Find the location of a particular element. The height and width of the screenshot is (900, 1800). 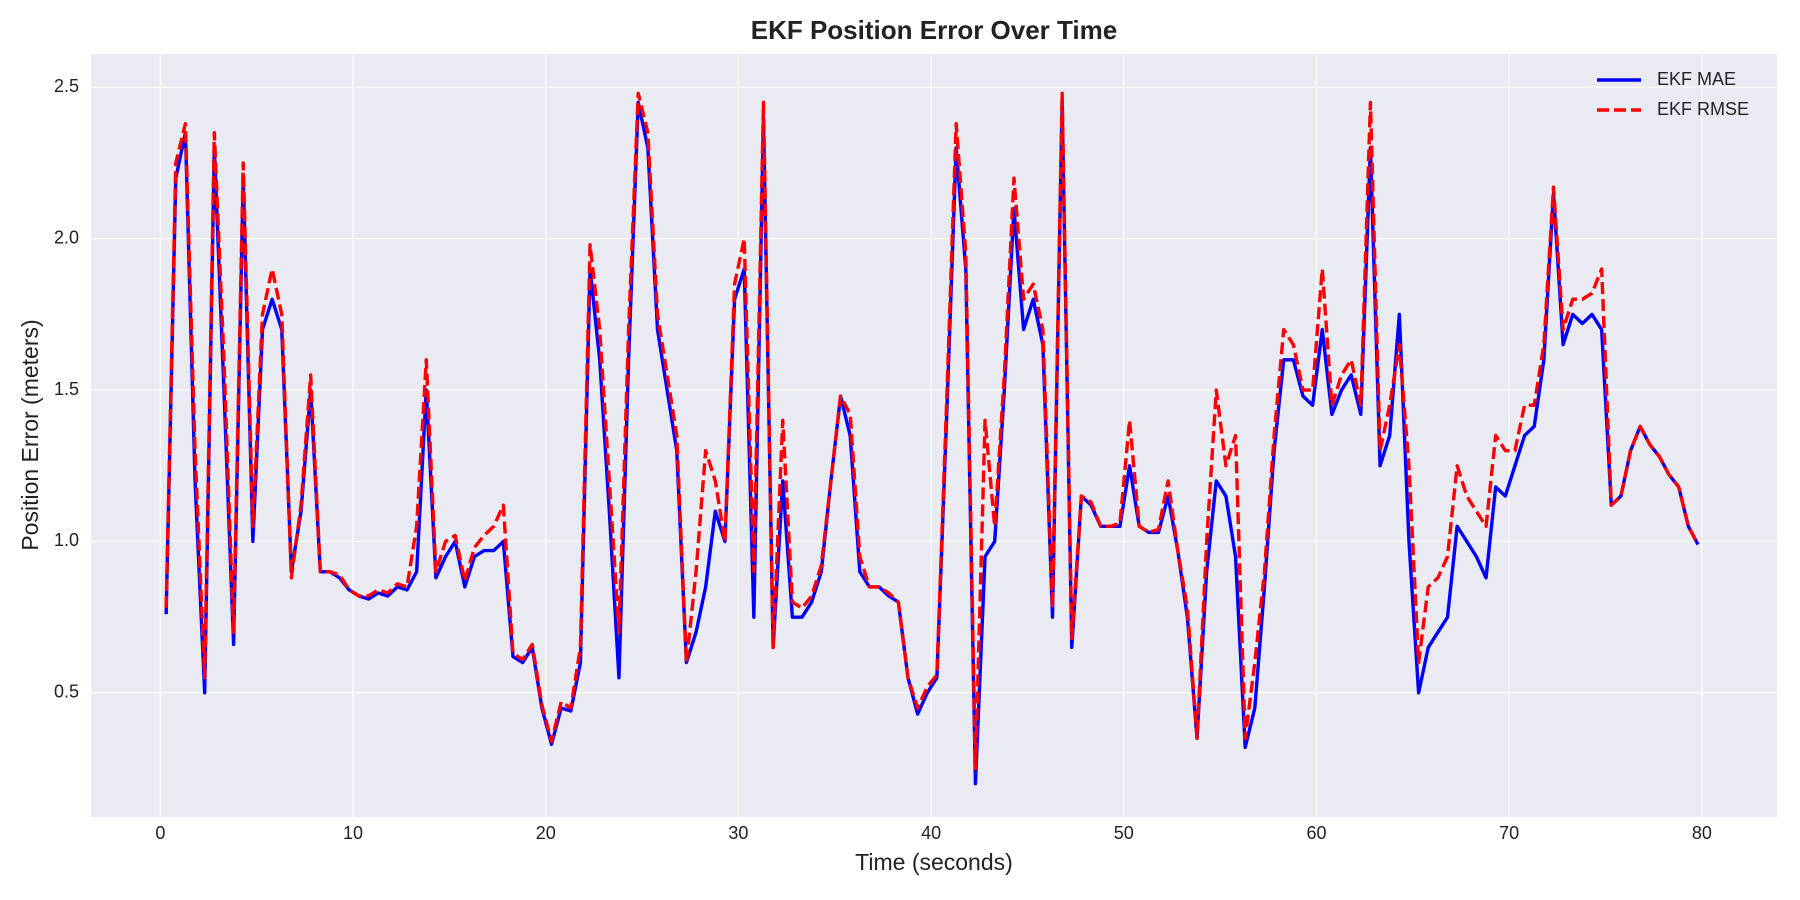

x-tick-label: 70 is located at coordinates (1509, 833).